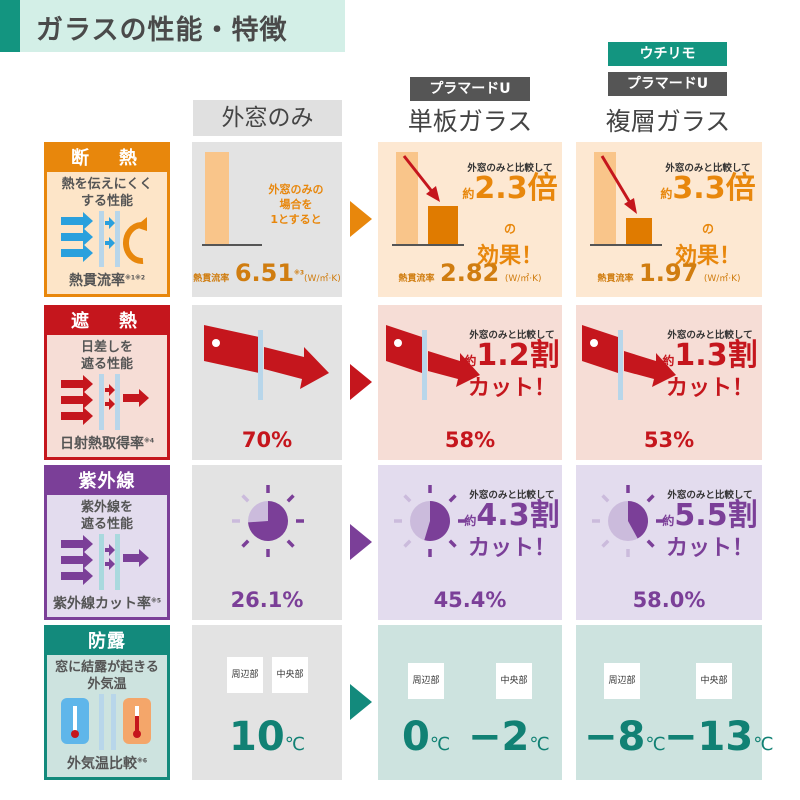  I want to click on insulation-single-glass-cell: 外窓のみと比較して 約2.3倍の 効果！ 熱貫流率 2.82 (W/㎡·K), so click(470, 219).